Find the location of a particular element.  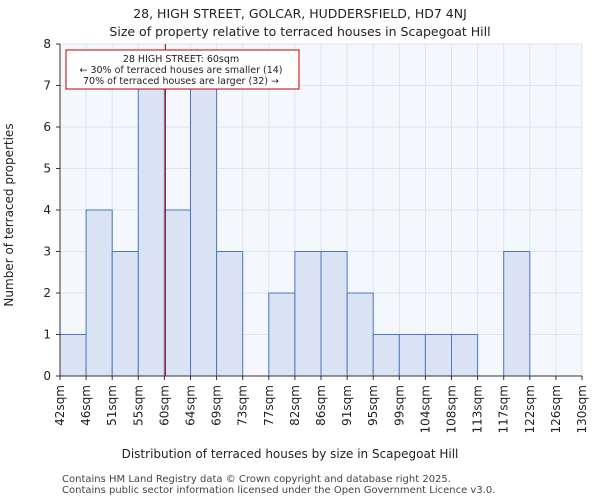

x-tick-label: 77sqm is located at coordinates (269, 405).